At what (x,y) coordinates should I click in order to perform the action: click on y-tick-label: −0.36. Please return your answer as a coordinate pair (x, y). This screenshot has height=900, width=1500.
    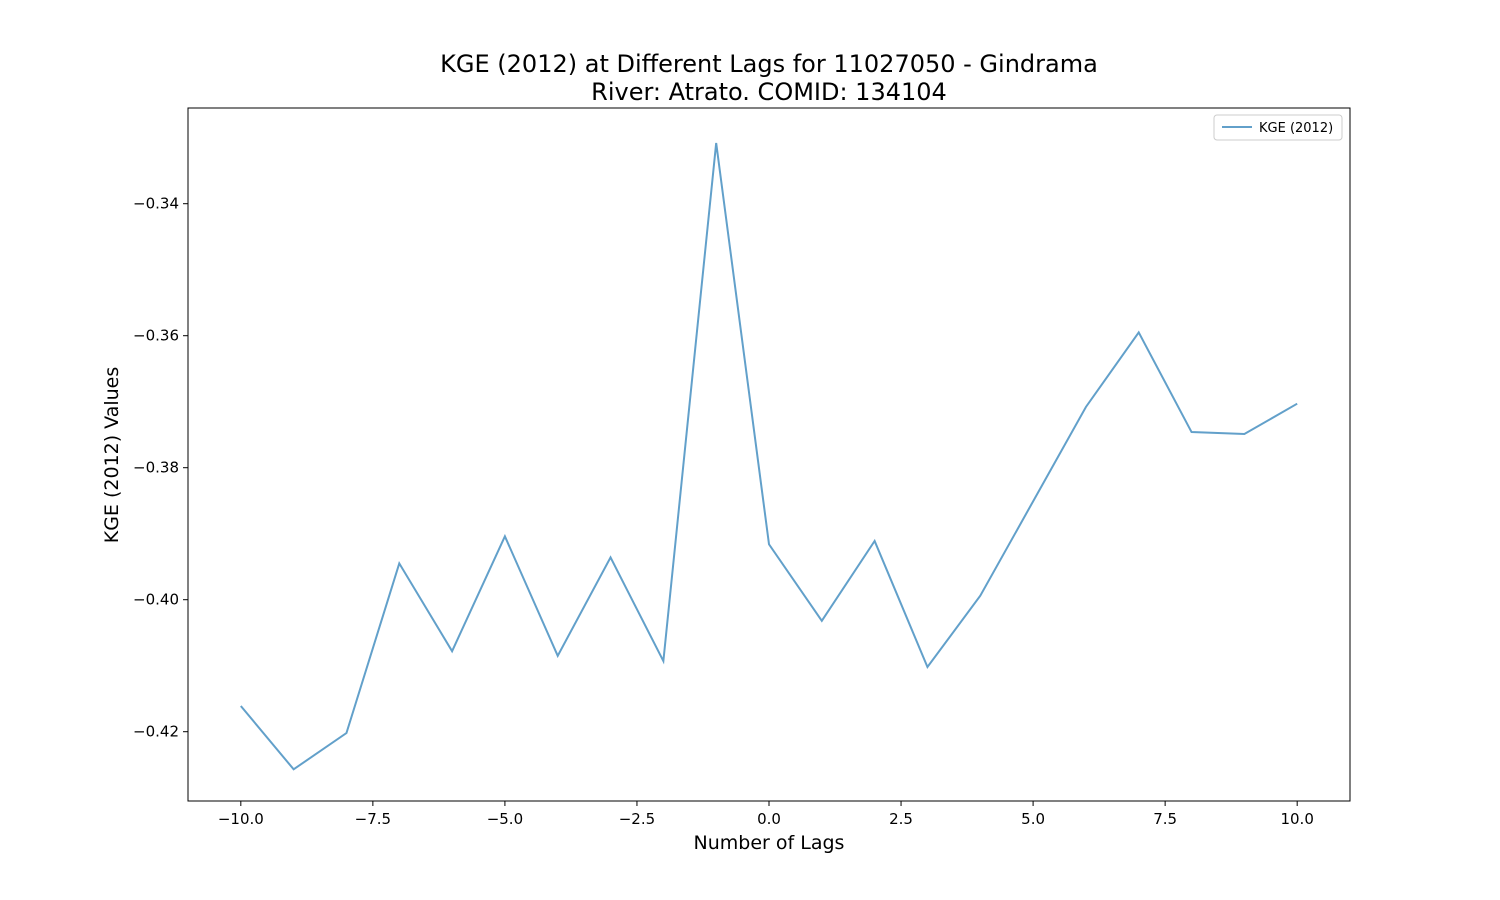
    Looking at the image, I should click on (156, 336).